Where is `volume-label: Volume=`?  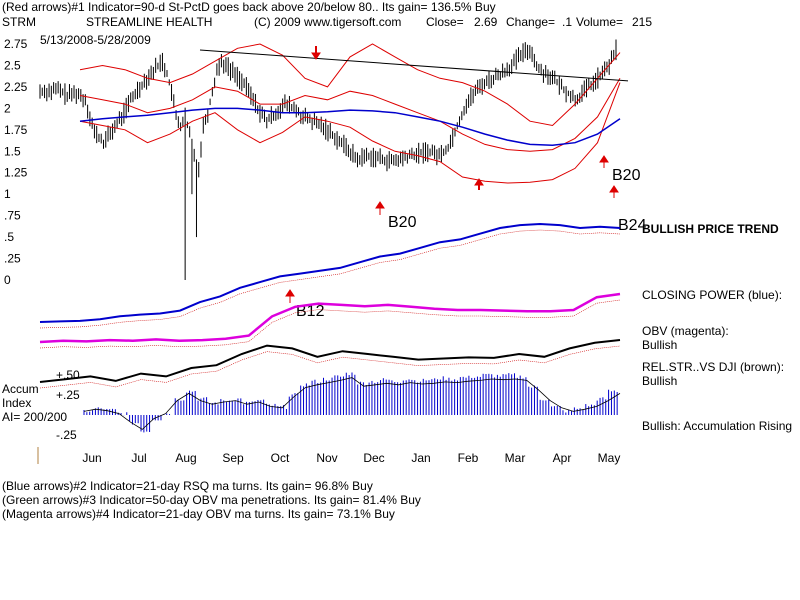 volume-label: Volume= is located at coordinates (599, 22).